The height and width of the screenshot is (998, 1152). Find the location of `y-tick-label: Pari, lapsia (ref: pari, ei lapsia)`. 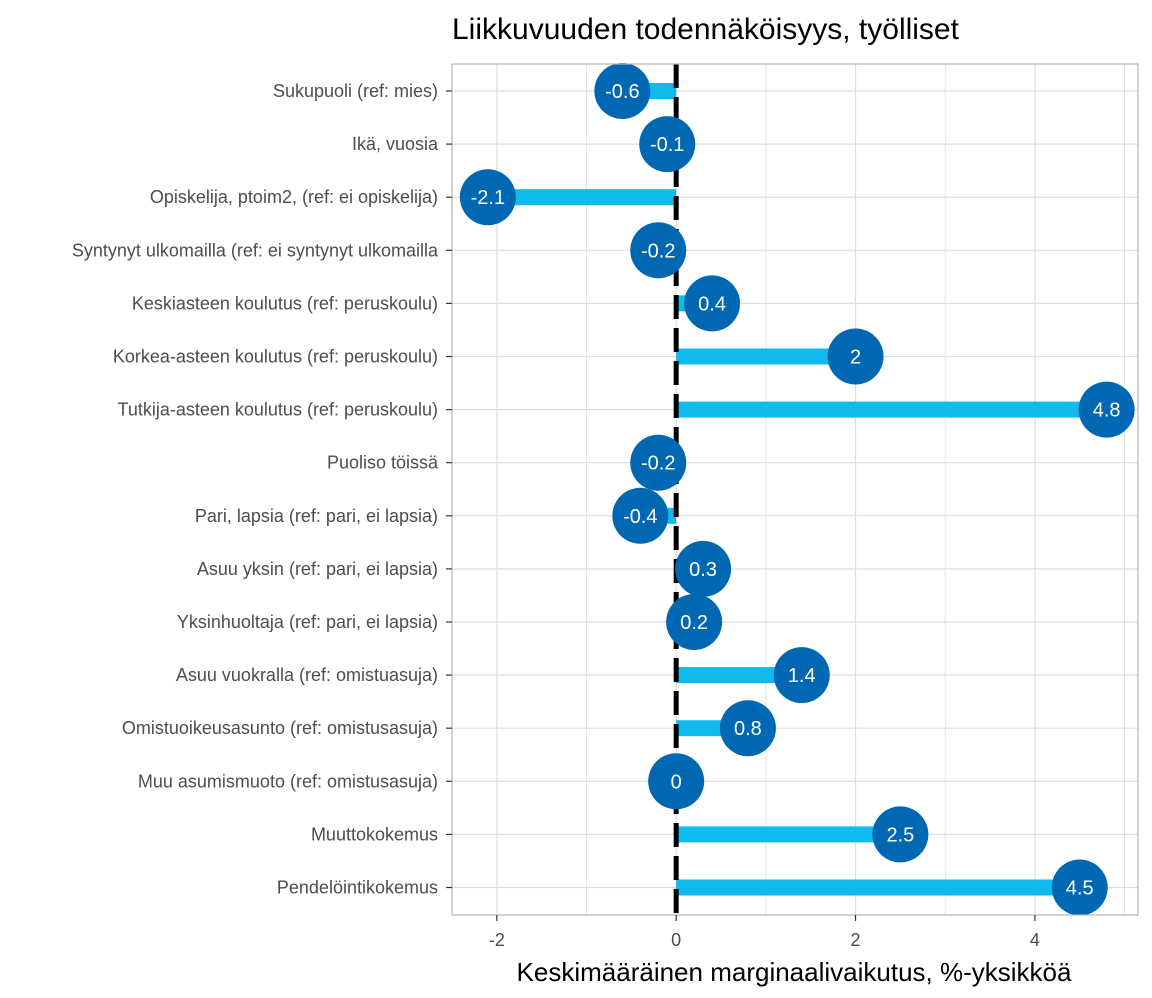

y-tick-label: Pari, lapsia (ref: pari, ei lapsia) is located at coordinates (316, 516).